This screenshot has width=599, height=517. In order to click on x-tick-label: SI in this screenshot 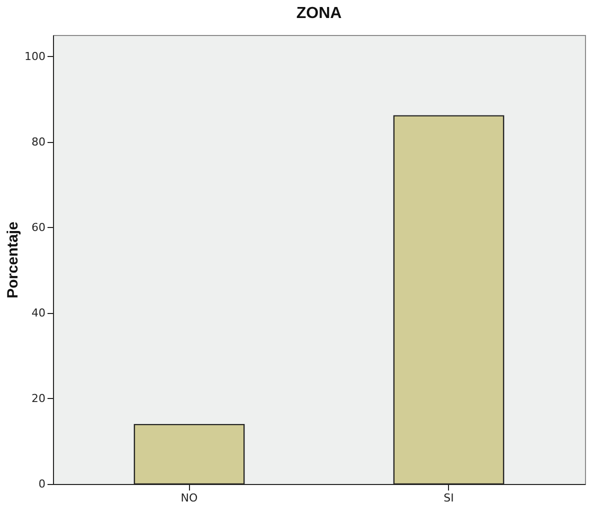, I will do `click(449, 498)`.